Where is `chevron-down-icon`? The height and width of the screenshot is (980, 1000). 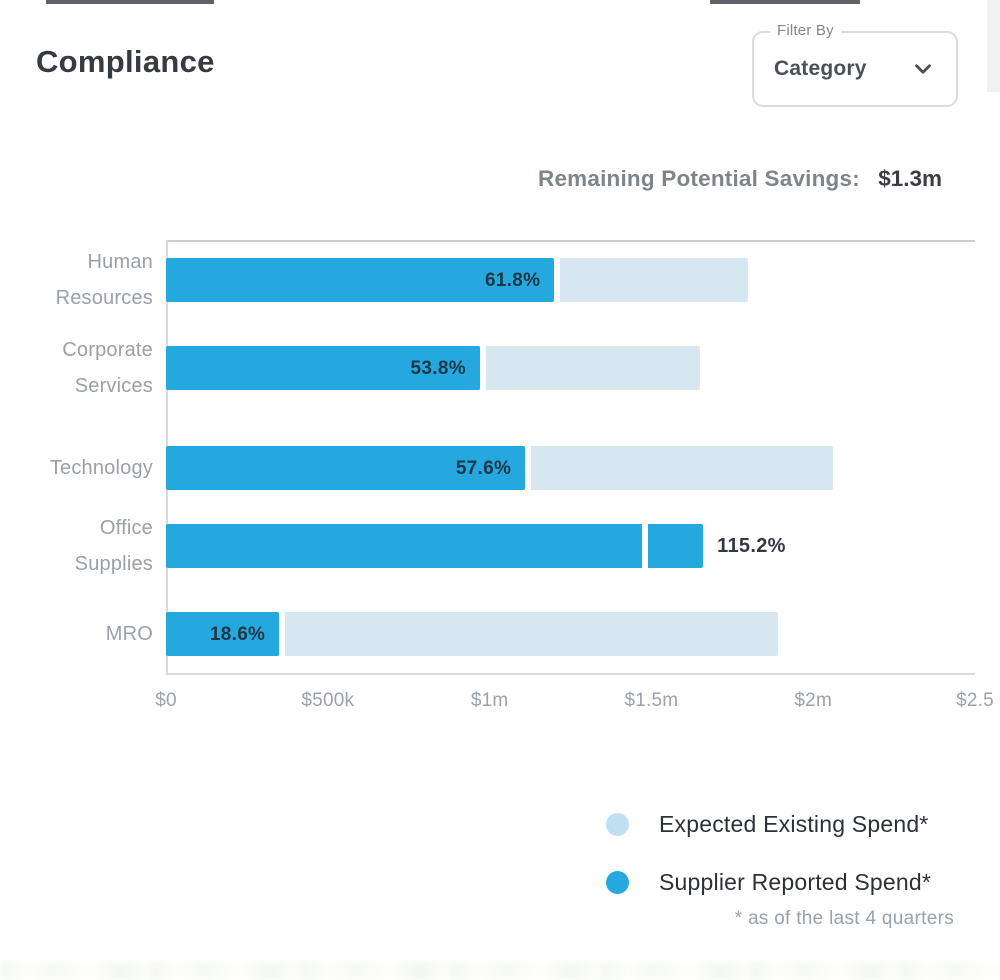 chevron-down-icon is located at coordinates (923, 69).